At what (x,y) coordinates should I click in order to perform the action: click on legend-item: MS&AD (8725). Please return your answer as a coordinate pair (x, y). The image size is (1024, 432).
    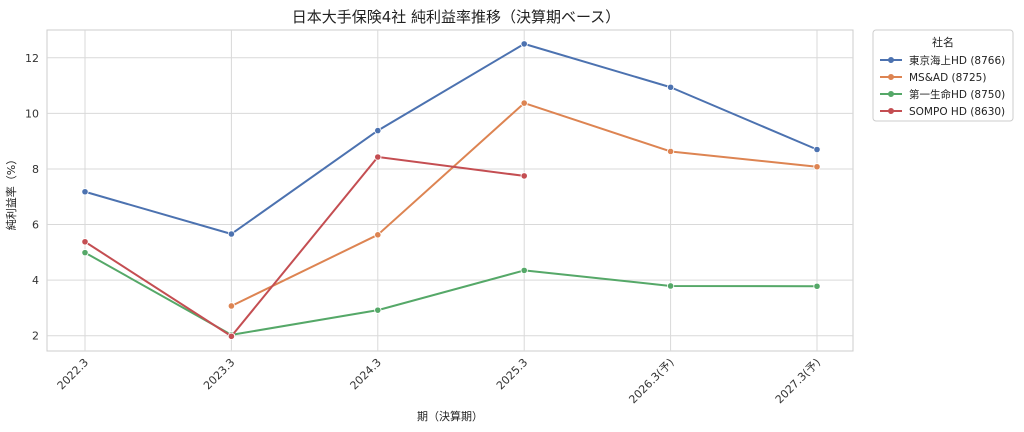
    Looking at the image, I should click on (933, 78).